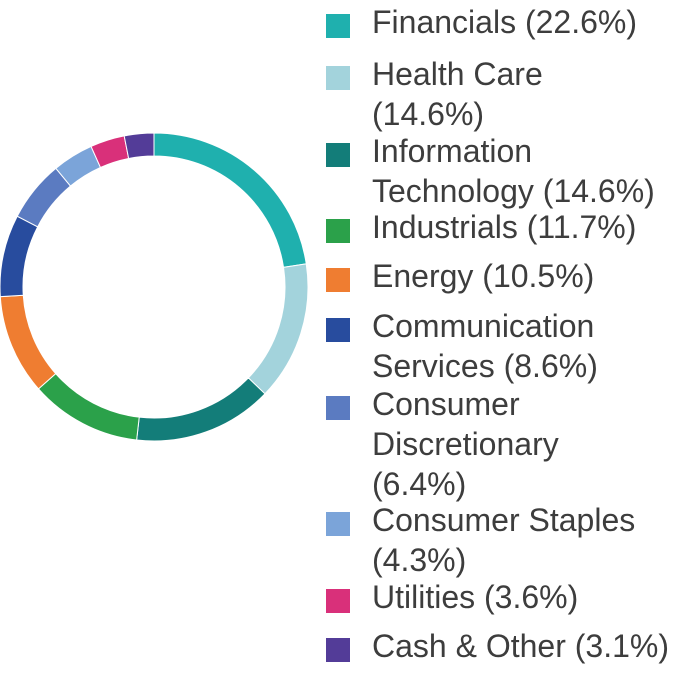 This screenshot has width=675, height=688. Describe the element at coordinates (465, 444) in the screenshot. I see `legend-label: Consumer Discretionary (6.4%)` at that location.